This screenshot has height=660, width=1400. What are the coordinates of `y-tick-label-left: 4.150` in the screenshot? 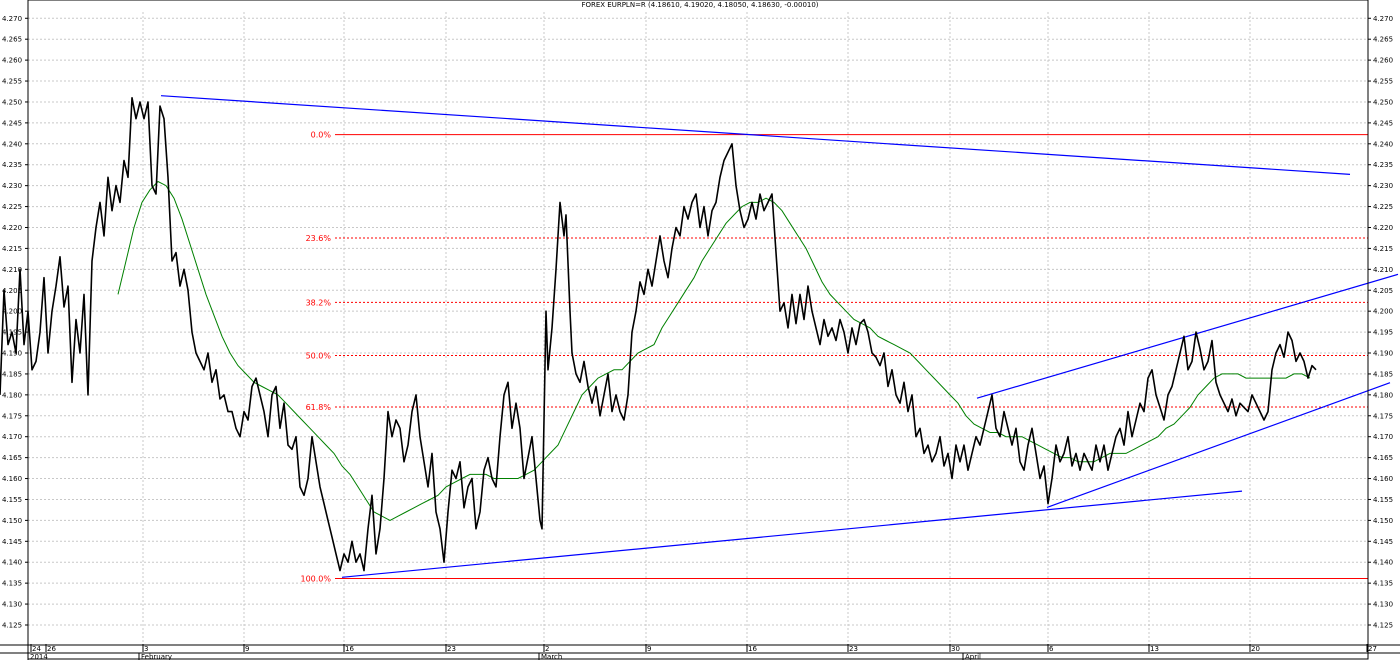 It's located at (12, 521).